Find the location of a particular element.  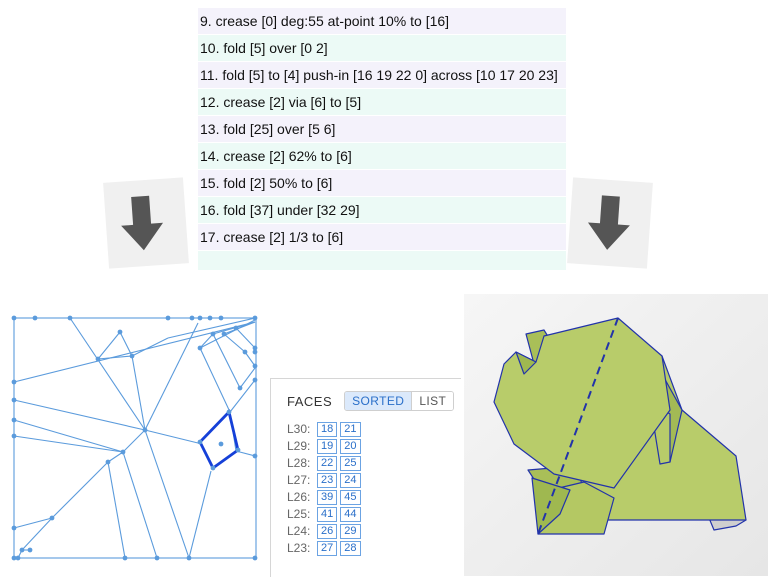

faces-title: FACES is located at coordinates (310, 401).